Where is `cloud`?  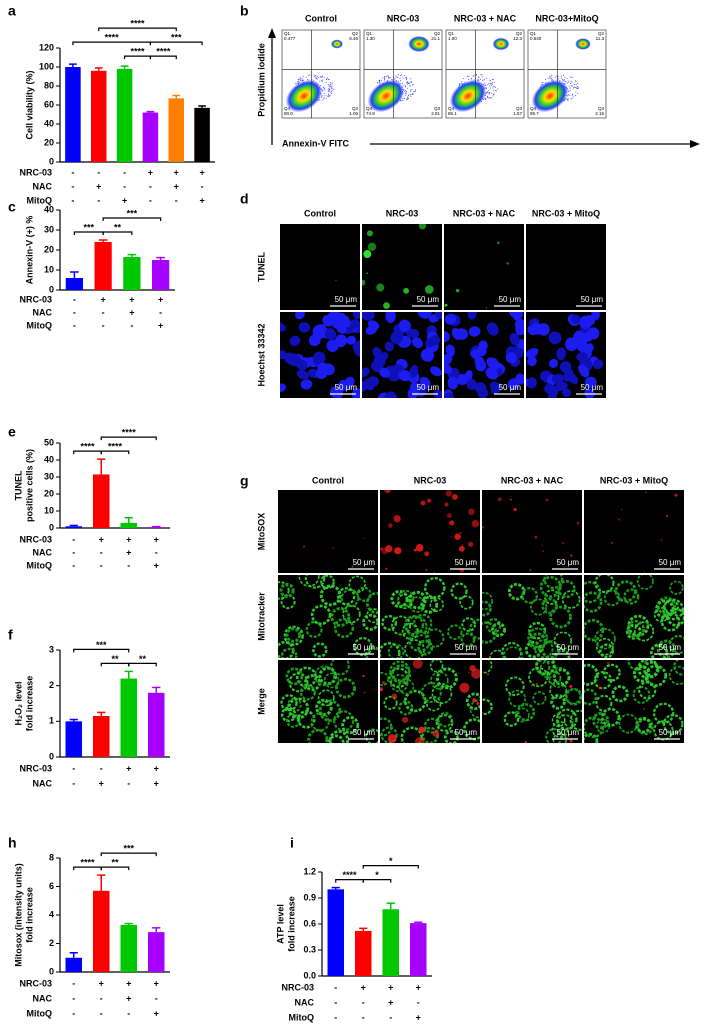
cloud is located at coordinates (419, 44).